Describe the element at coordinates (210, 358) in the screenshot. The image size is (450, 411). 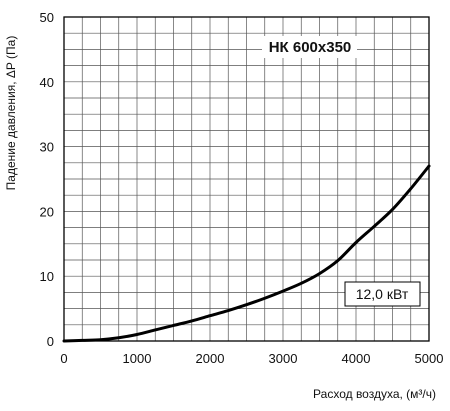
I see `x-tick-label: 2000` at that location.